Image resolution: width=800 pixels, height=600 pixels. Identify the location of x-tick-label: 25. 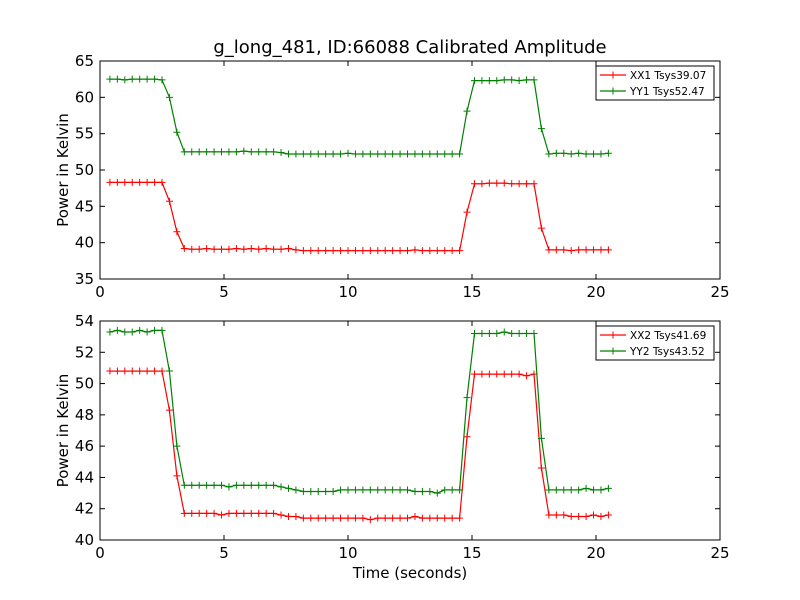
(719, 553).